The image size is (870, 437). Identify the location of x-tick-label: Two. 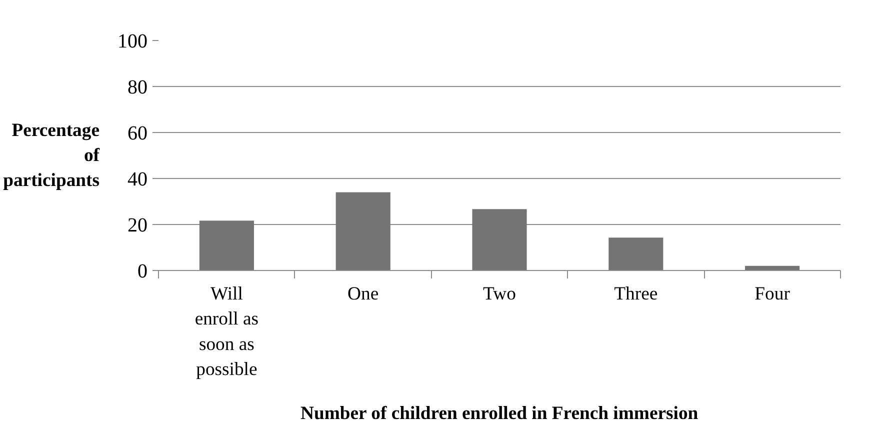
(499, 294).